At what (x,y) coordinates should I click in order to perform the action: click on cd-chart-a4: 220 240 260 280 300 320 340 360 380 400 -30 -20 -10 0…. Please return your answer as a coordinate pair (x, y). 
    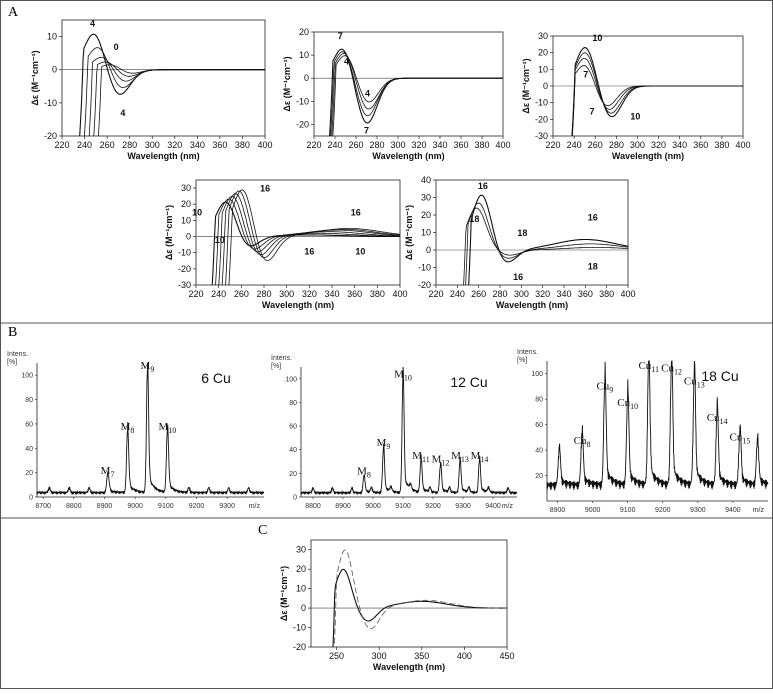
    Looking at the image, I should click on (286, 244).